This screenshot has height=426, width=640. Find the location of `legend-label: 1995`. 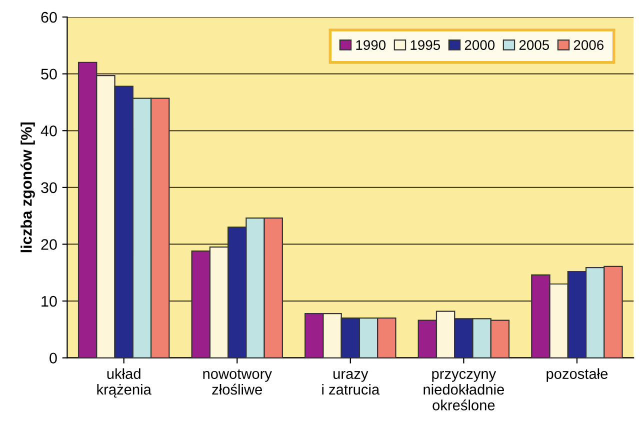

legend-label: 1995 is located at coordinates (425, 45).